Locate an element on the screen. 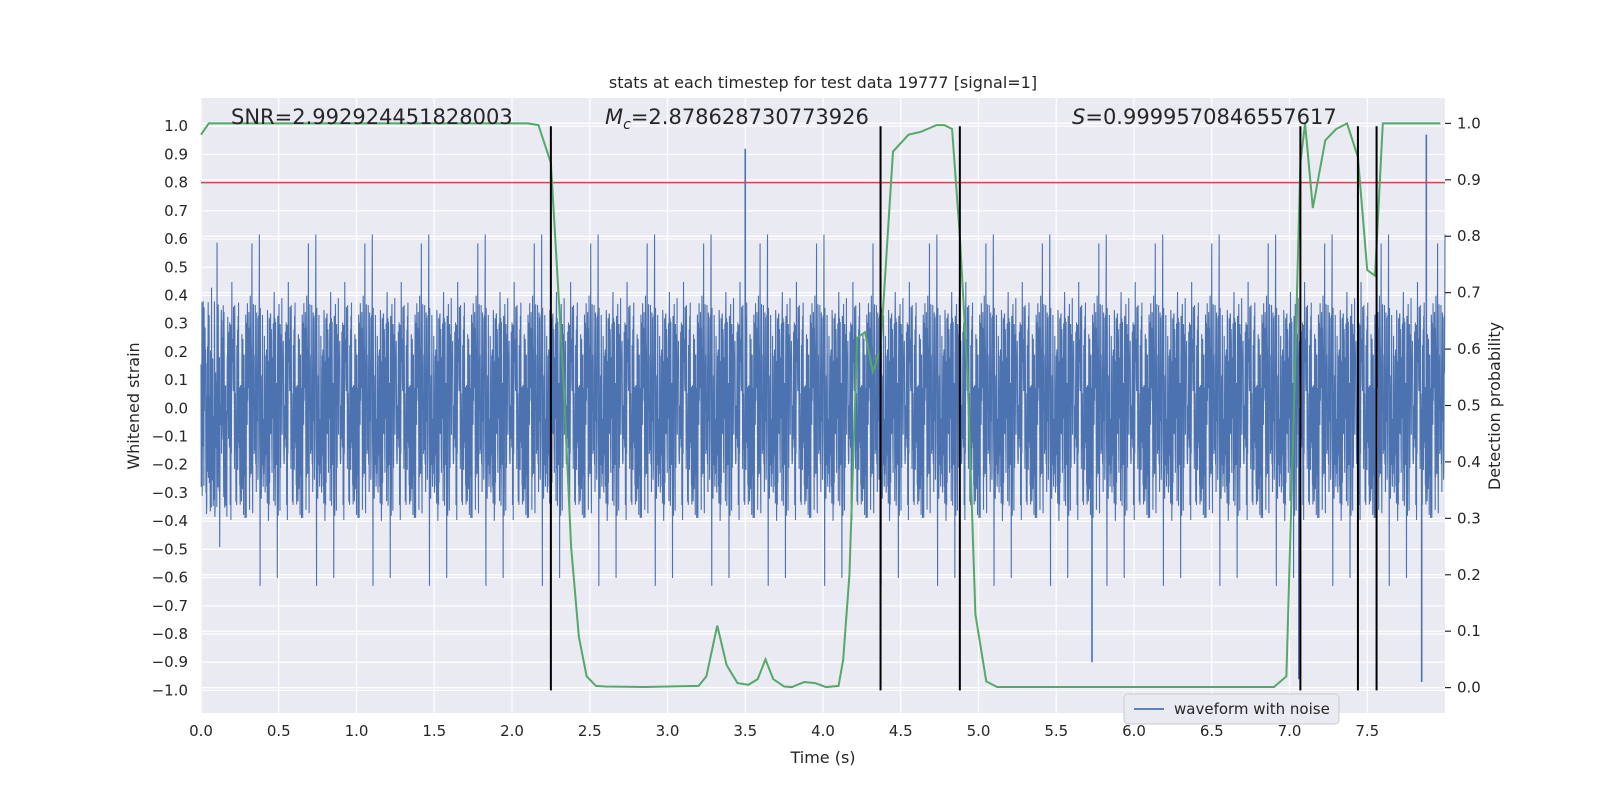  y-right-tick-label: 0.3 is located at coordinates (1469, 518).